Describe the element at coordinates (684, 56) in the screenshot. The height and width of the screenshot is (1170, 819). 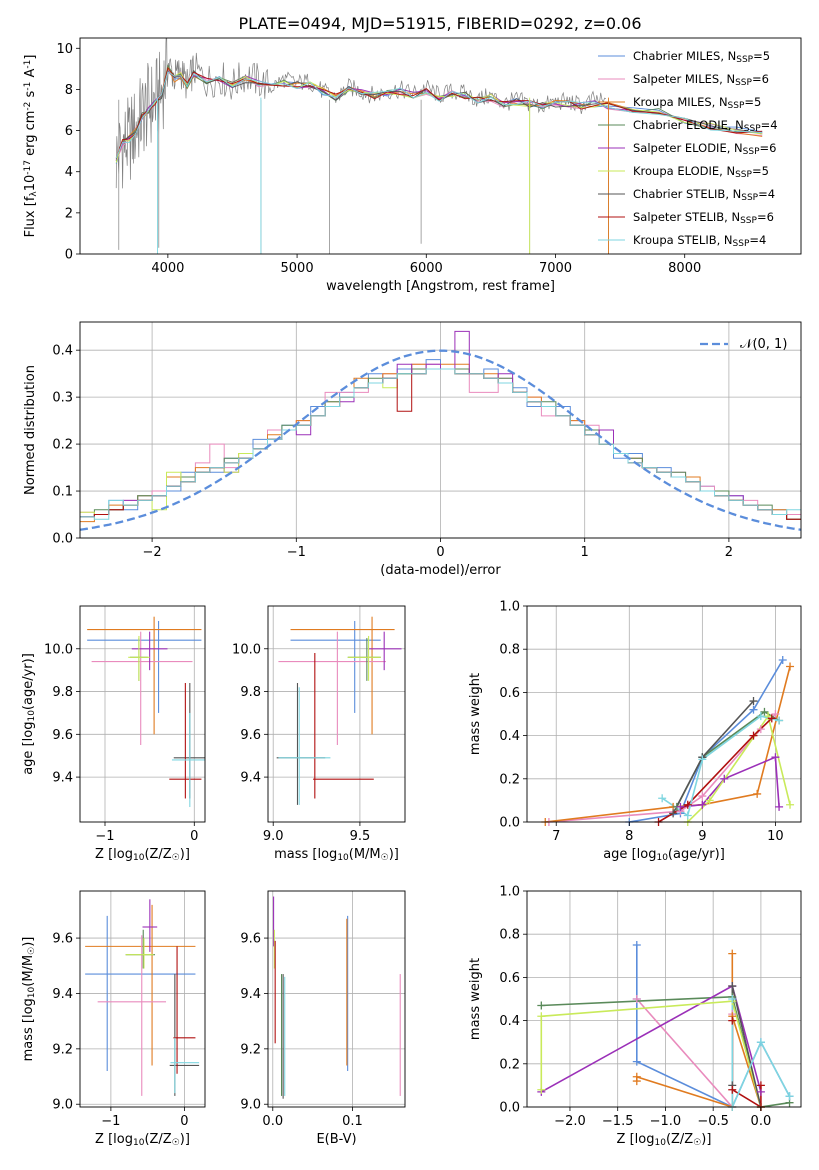
I see `label-part: Chabrier MILES, N` at that location.